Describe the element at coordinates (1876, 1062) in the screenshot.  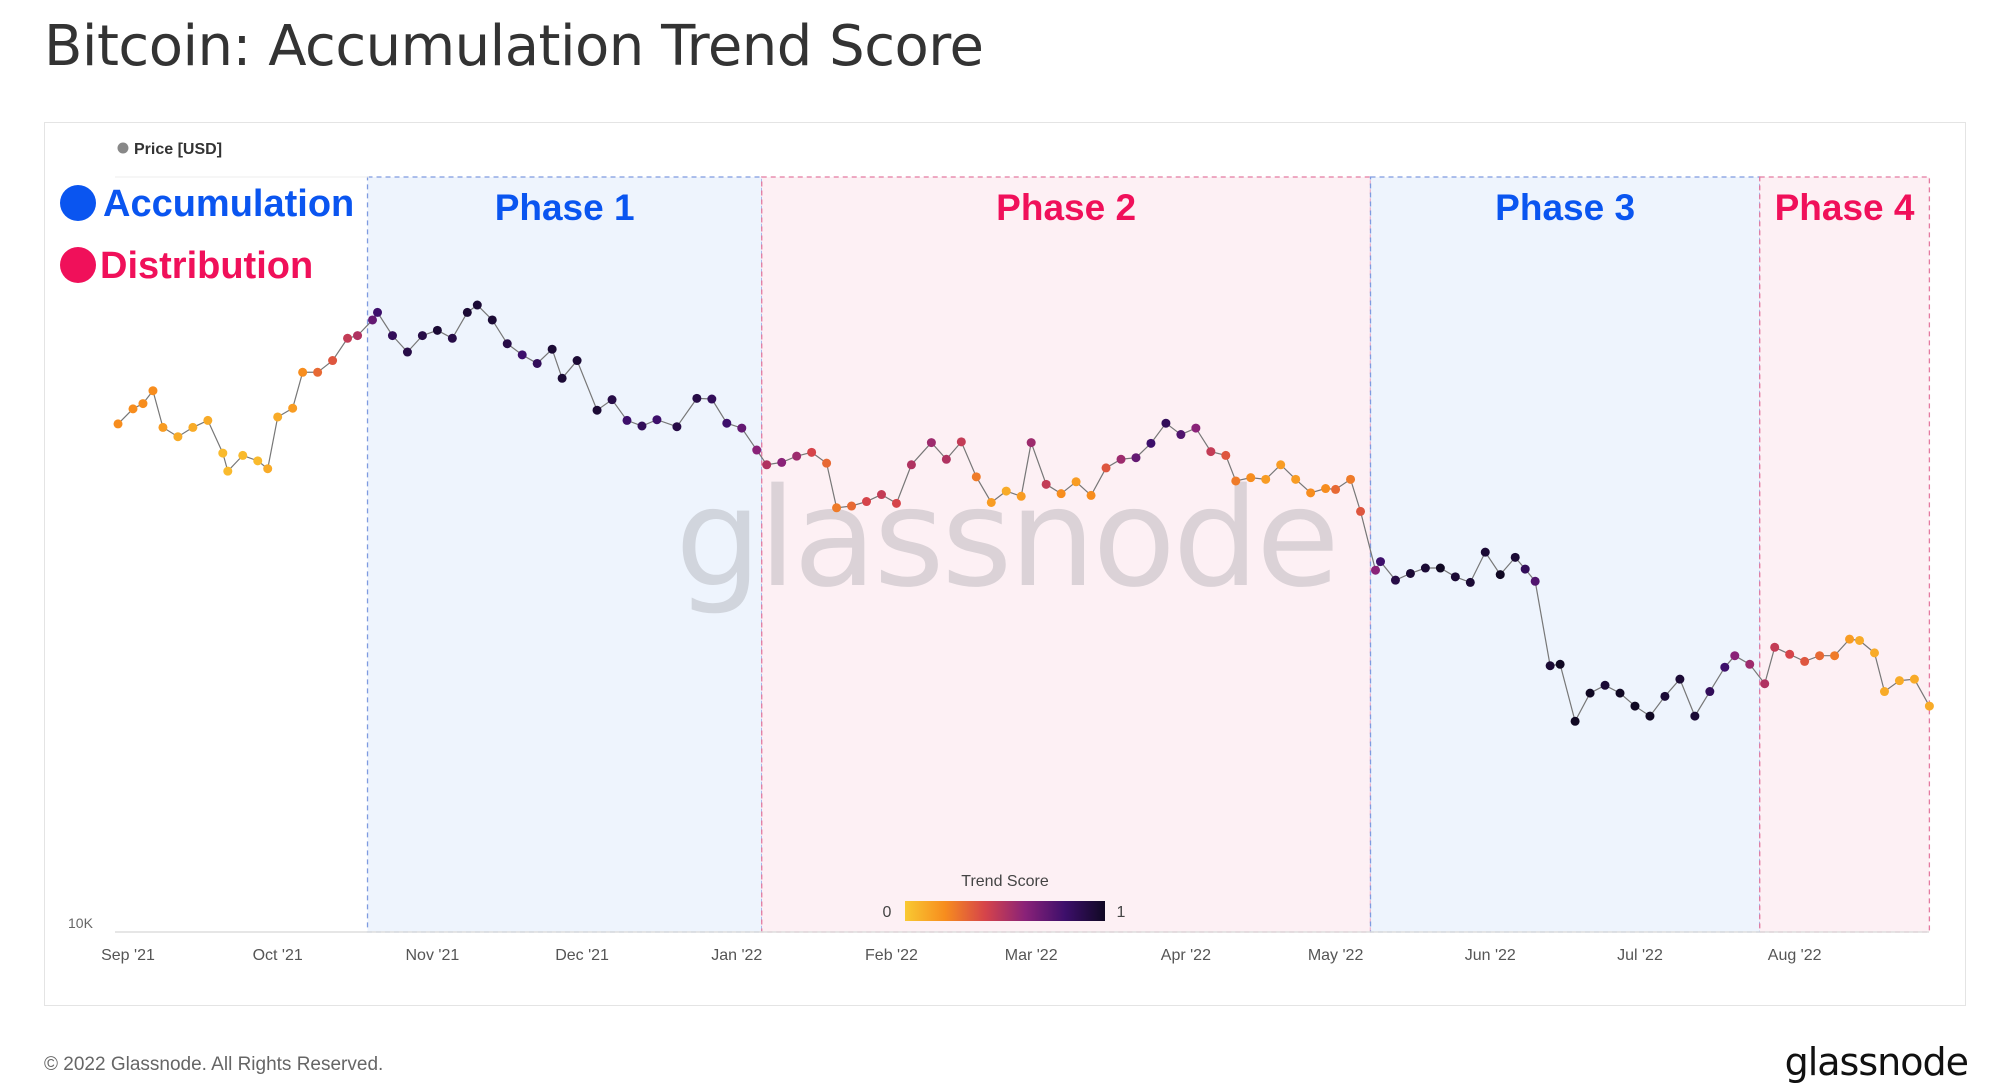
I see `brand-logo: glassnode` at that location.